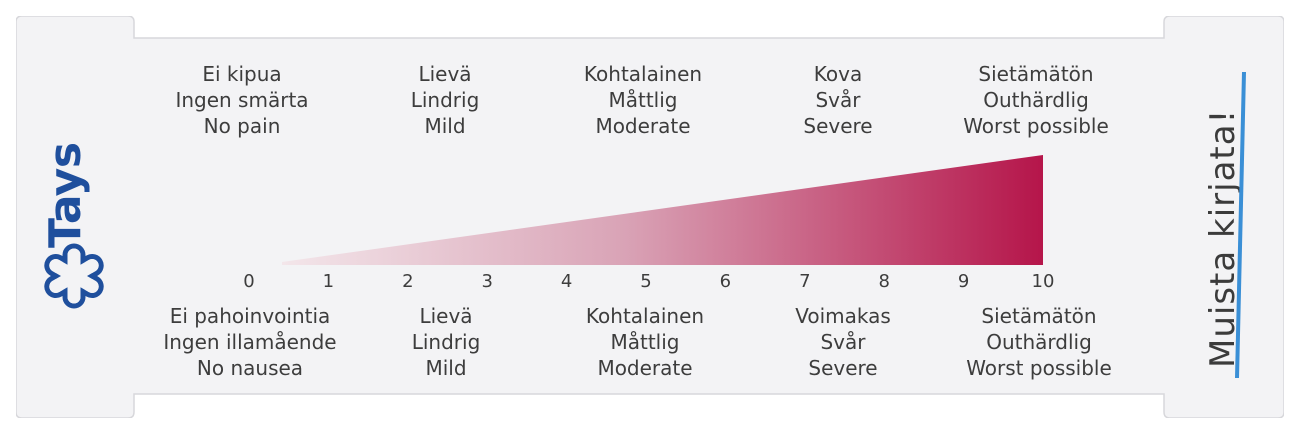 This screenshot has height=432, width=1300. What do you see at coordinates (249, 281) in the screenshot?
I see `scale-tick-0: 0` at bounding box center [249, 281].